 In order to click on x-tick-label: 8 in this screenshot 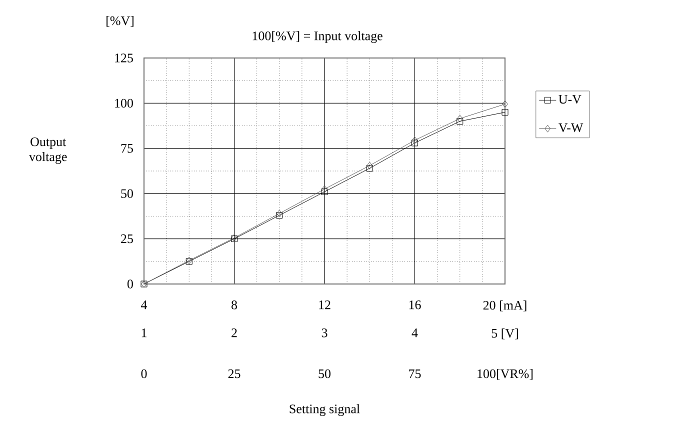, I will do `click(235, 305)`.